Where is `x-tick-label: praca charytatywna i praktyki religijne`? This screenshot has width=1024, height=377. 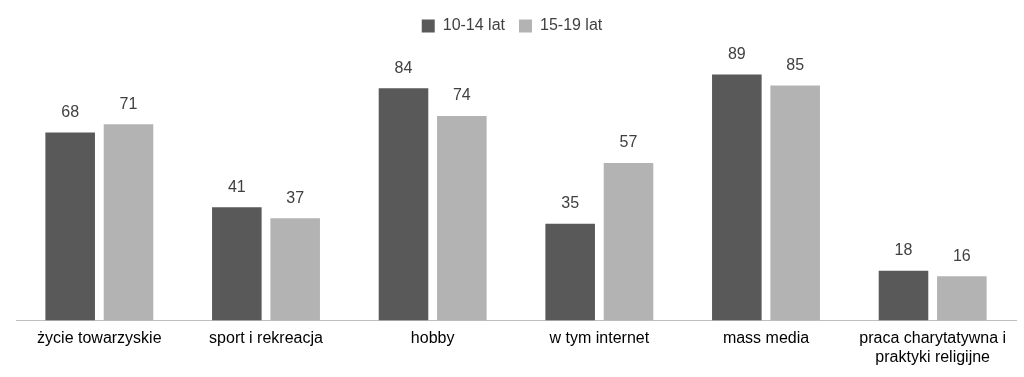 x-tick-label: praca charytatywna i praktyki religijne is located at coordinates (933, 346).